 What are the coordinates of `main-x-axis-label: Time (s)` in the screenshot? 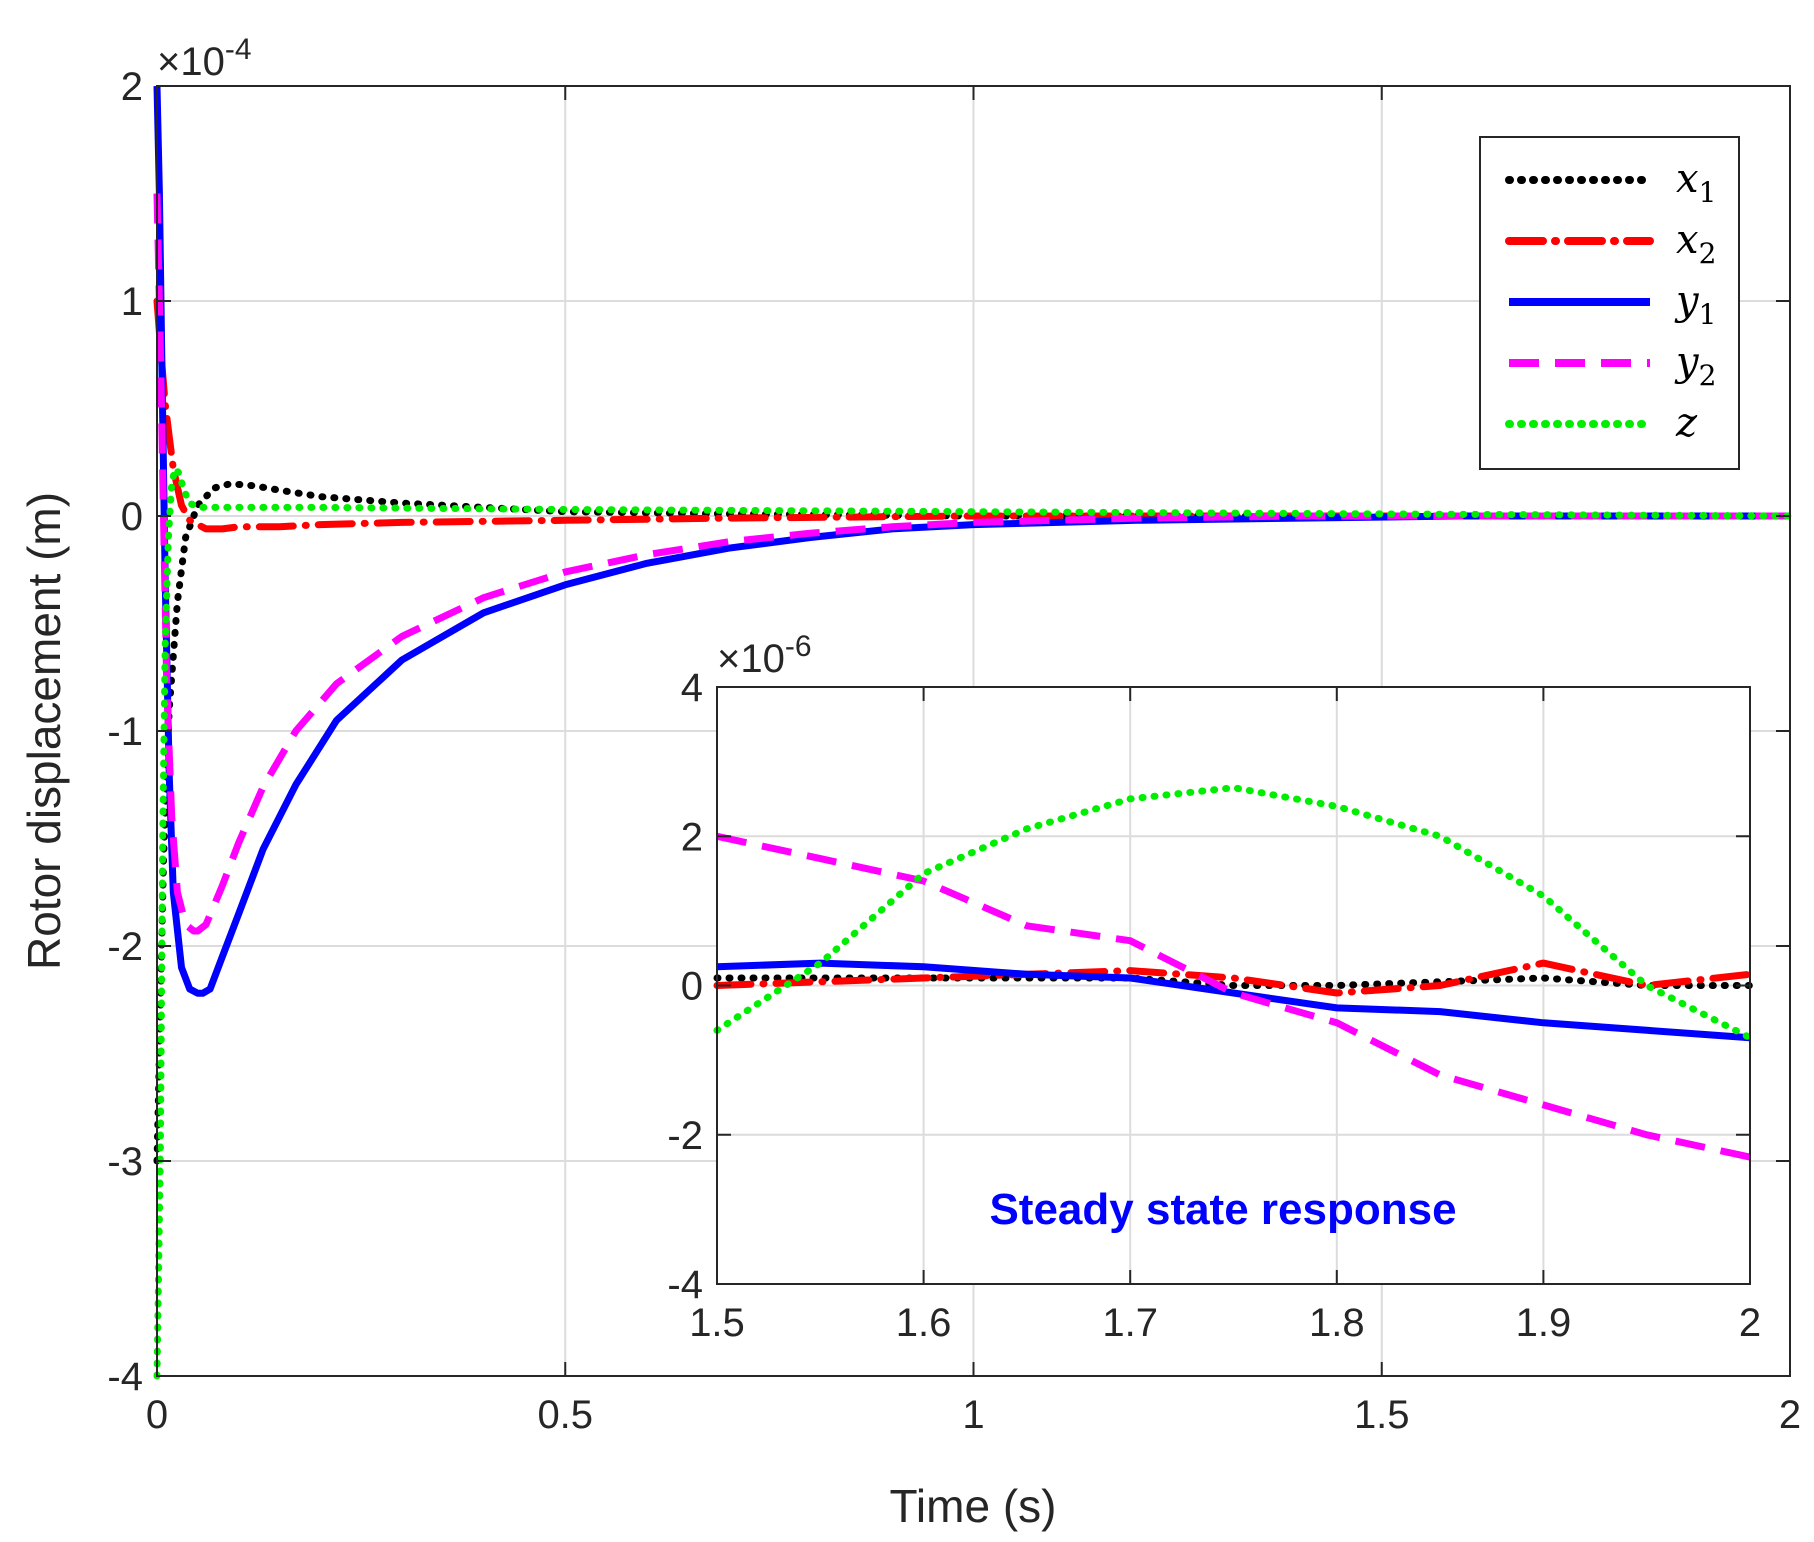 It's located at (973, 1506).